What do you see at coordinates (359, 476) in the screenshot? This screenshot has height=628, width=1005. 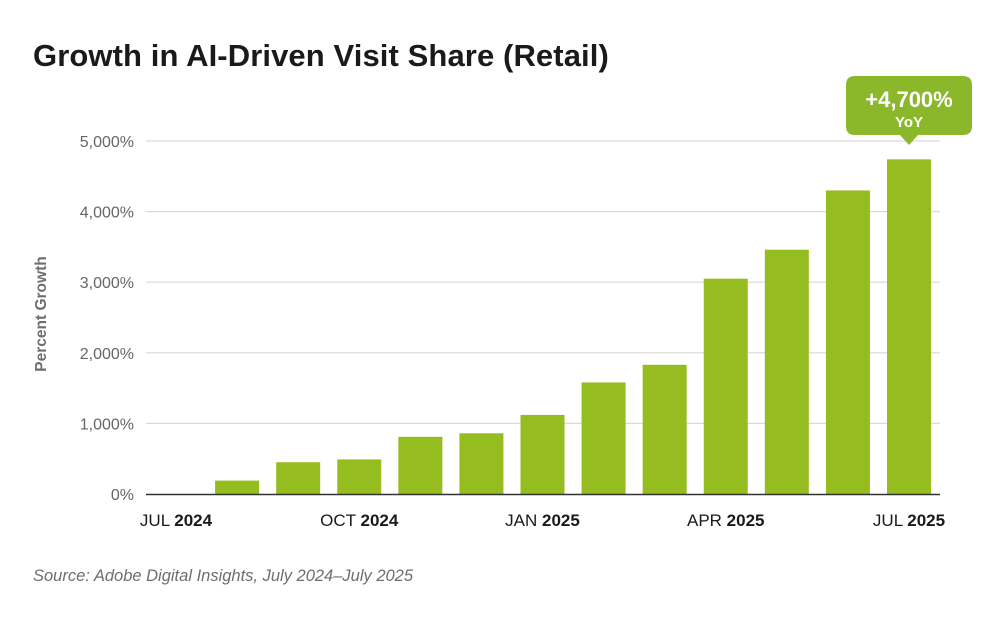 I see `bar-oct-2024` at bounding box center [359, 476].